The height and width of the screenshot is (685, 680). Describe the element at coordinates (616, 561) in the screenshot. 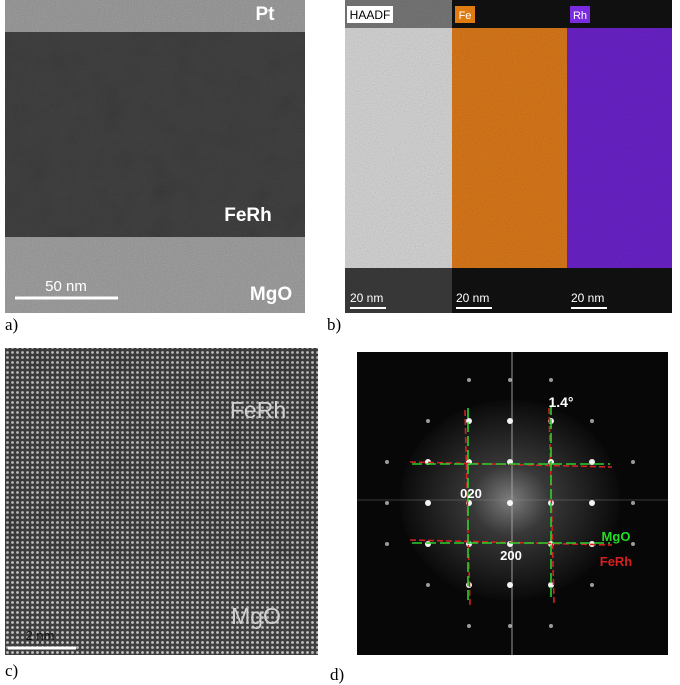

I see `legend-label: FeRh` at that location.